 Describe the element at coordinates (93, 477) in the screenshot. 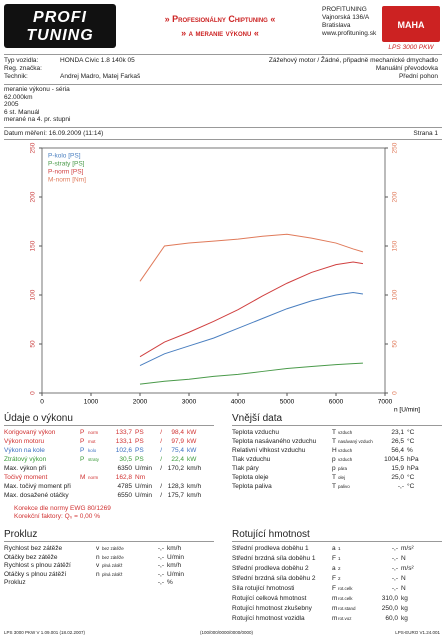

I see `symbol-sub: norm` at that location.